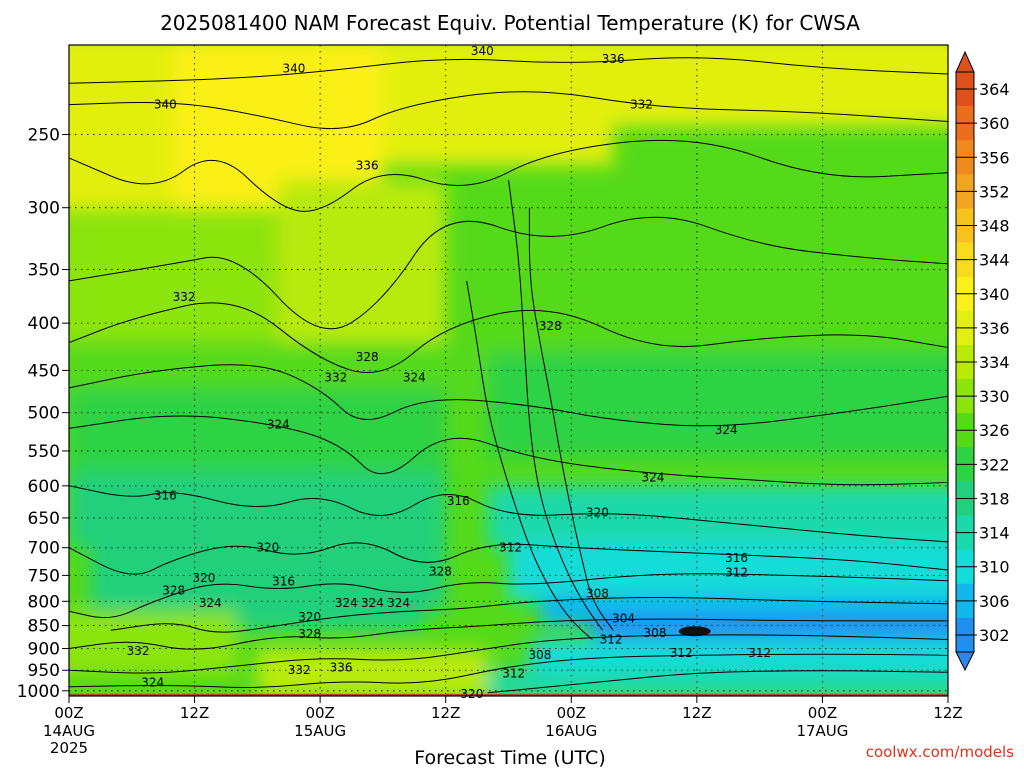 This screenshot has height=772, width=1024. I want to click on colorbar-label: 360, so click(994, 123).